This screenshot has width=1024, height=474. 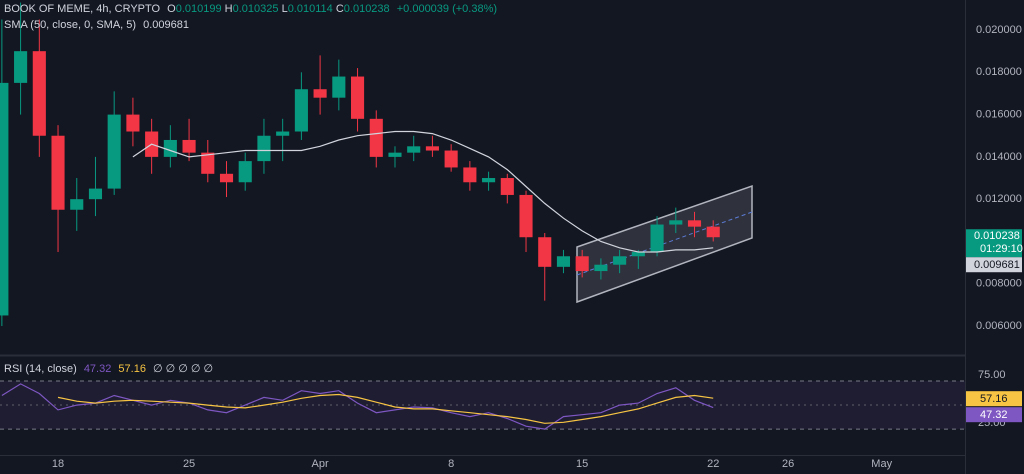 What do you see at coordinates (713, 464) in the screenshot?
I see `x-tick-label: 22` at bounding box center [713, 464].